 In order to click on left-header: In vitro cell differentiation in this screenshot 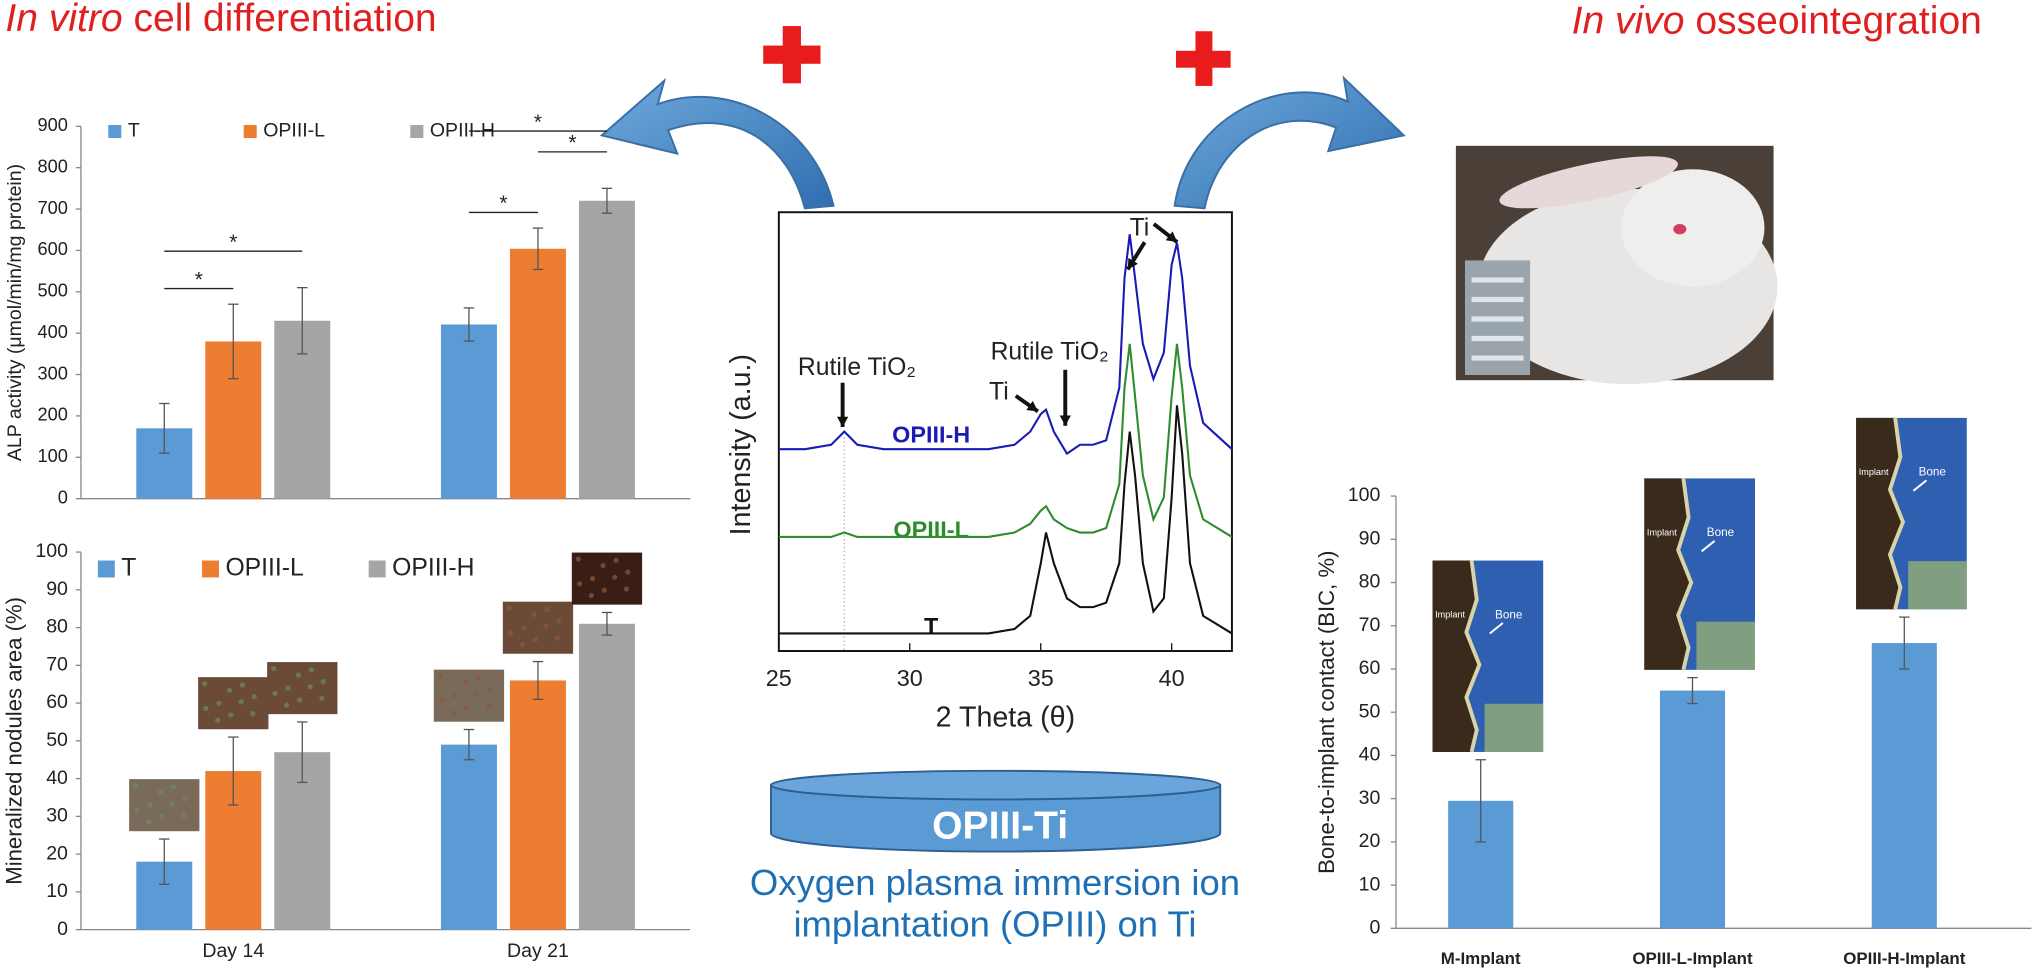, I will do `click(220, 20)`.